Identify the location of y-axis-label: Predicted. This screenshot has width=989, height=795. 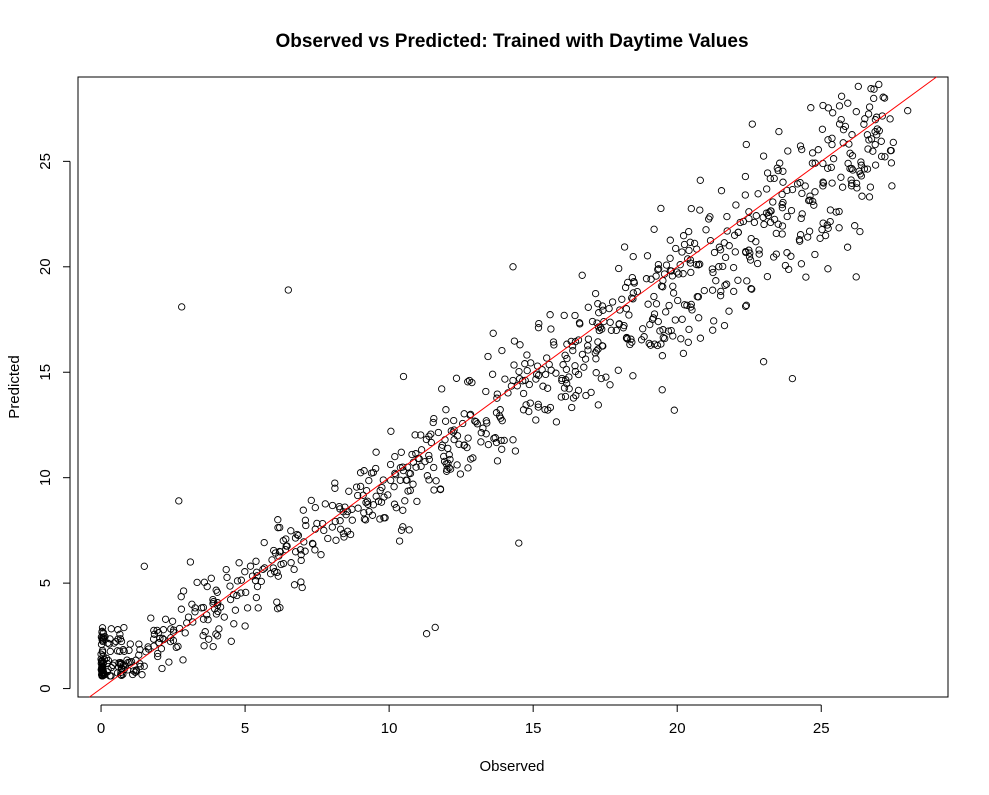
(14, 386).